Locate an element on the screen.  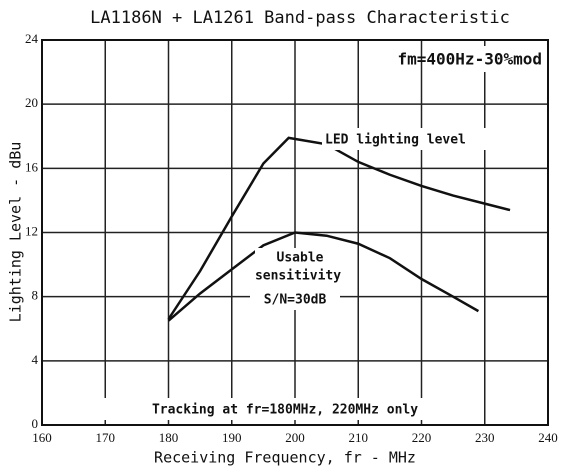
x-tick-label: 230 is located at coordinates (485, 437).